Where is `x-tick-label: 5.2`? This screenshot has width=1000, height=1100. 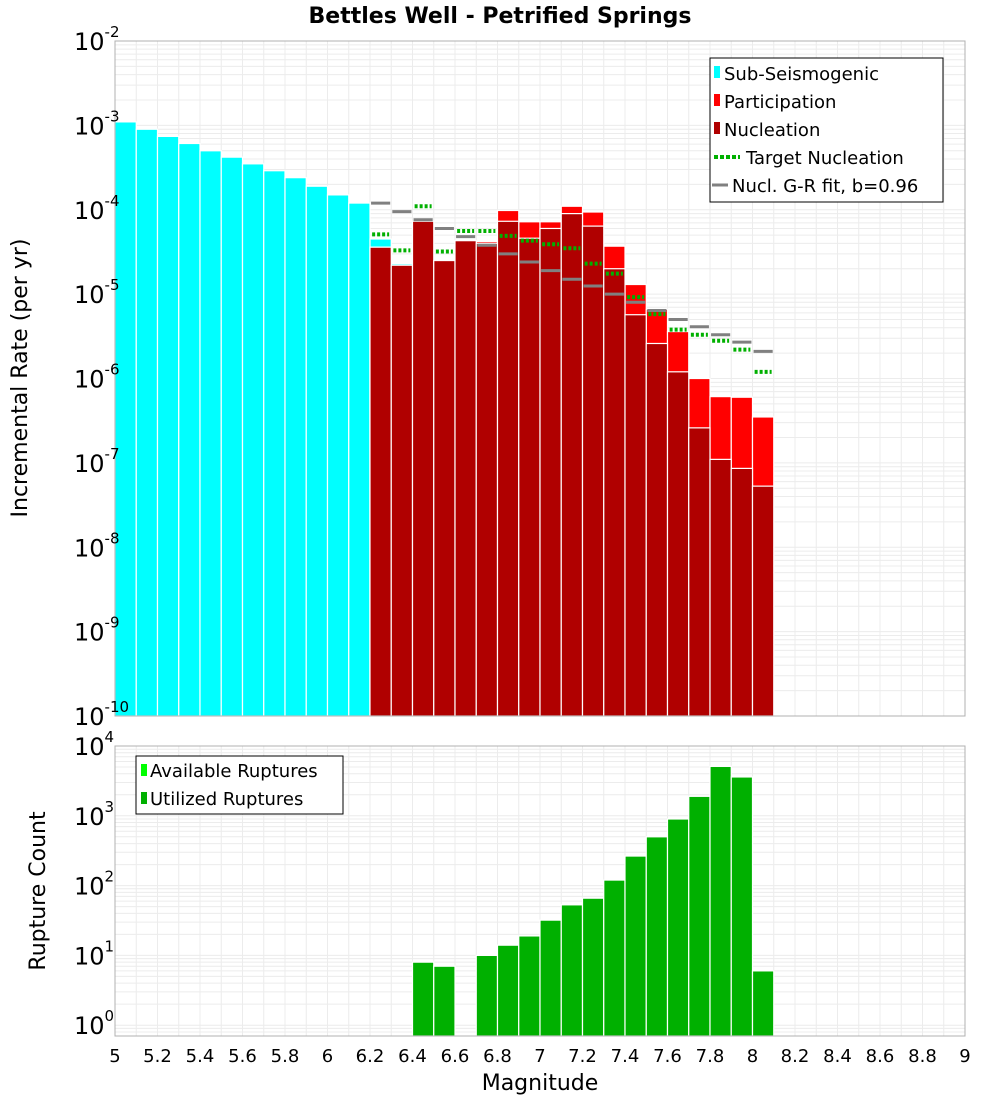
x-tick-label: 5.2 is located at coordinates (157, 1056).